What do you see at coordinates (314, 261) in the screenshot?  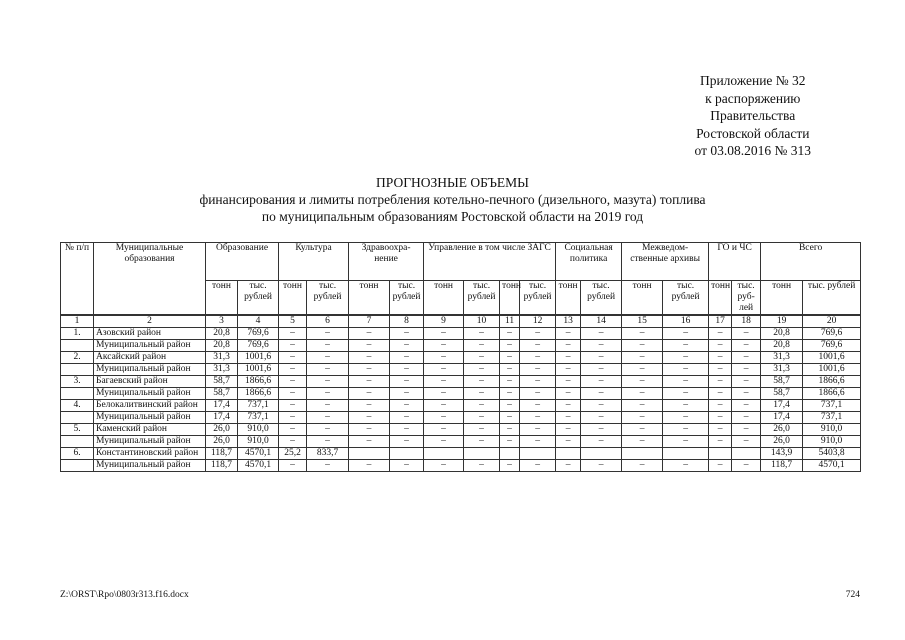 I see `header-group: Культура` at bounding box center [314, 261].